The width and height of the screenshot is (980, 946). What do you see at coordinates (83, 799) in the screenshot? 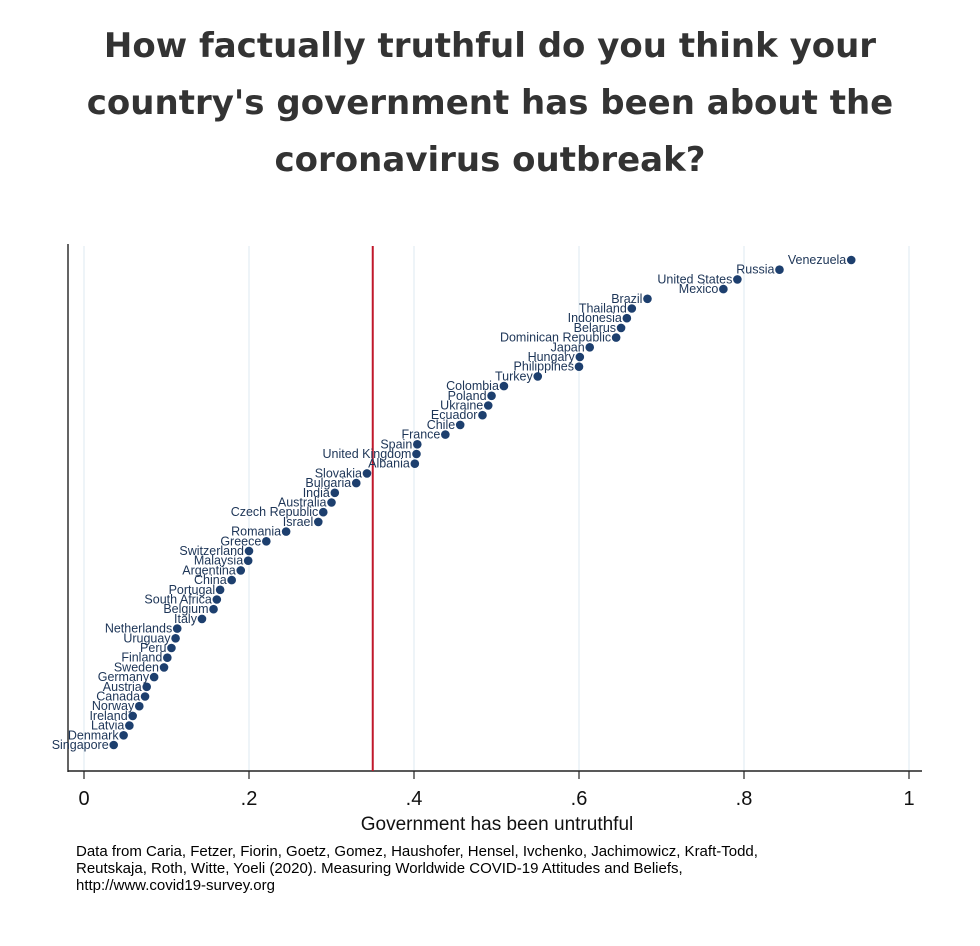
I see `x-tick-label: 0` at bounding box center [83, 799].